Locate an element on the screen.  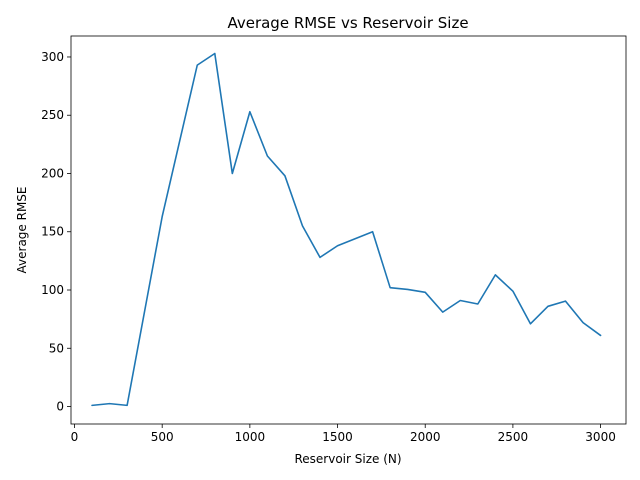
y-axis-label: Average RMSE is located at coordinates (22, 230).